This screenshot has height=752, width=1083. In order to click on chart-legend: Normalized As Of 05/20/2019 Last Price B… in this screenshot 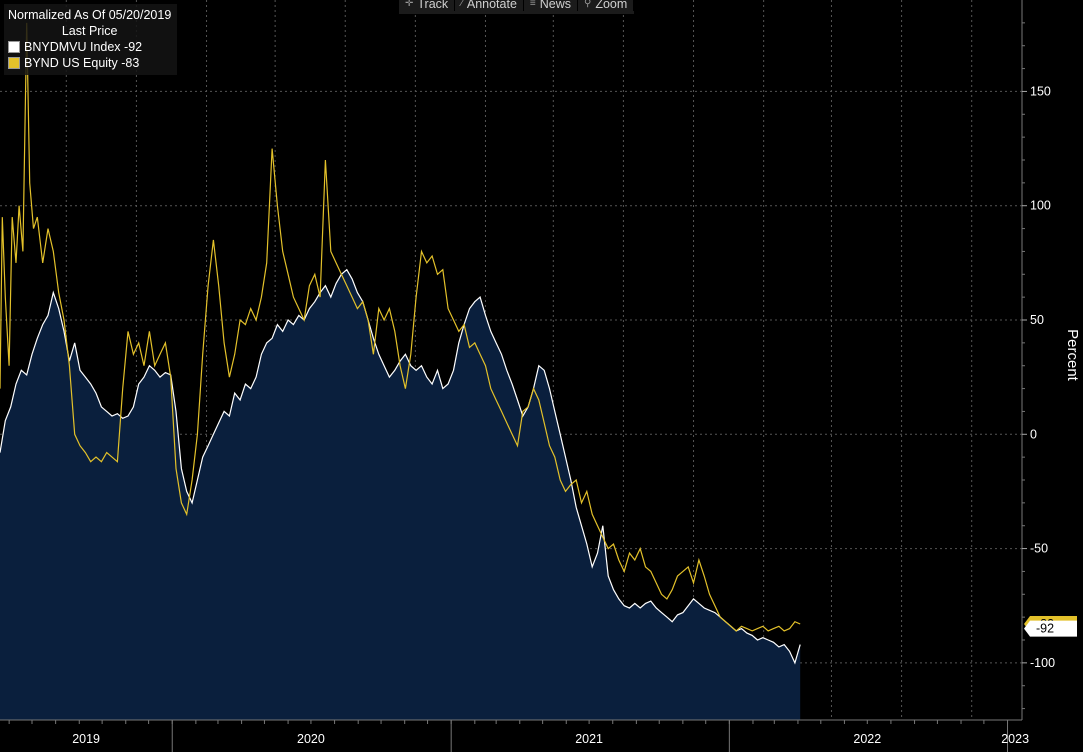, I will do `click(91, 39)`.